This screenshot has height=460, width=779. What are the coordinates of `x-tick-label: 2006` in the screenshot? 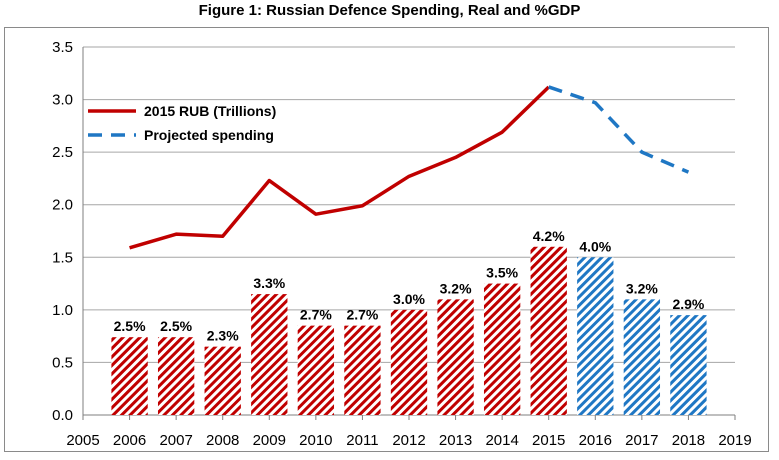 It's located at (129, 440).